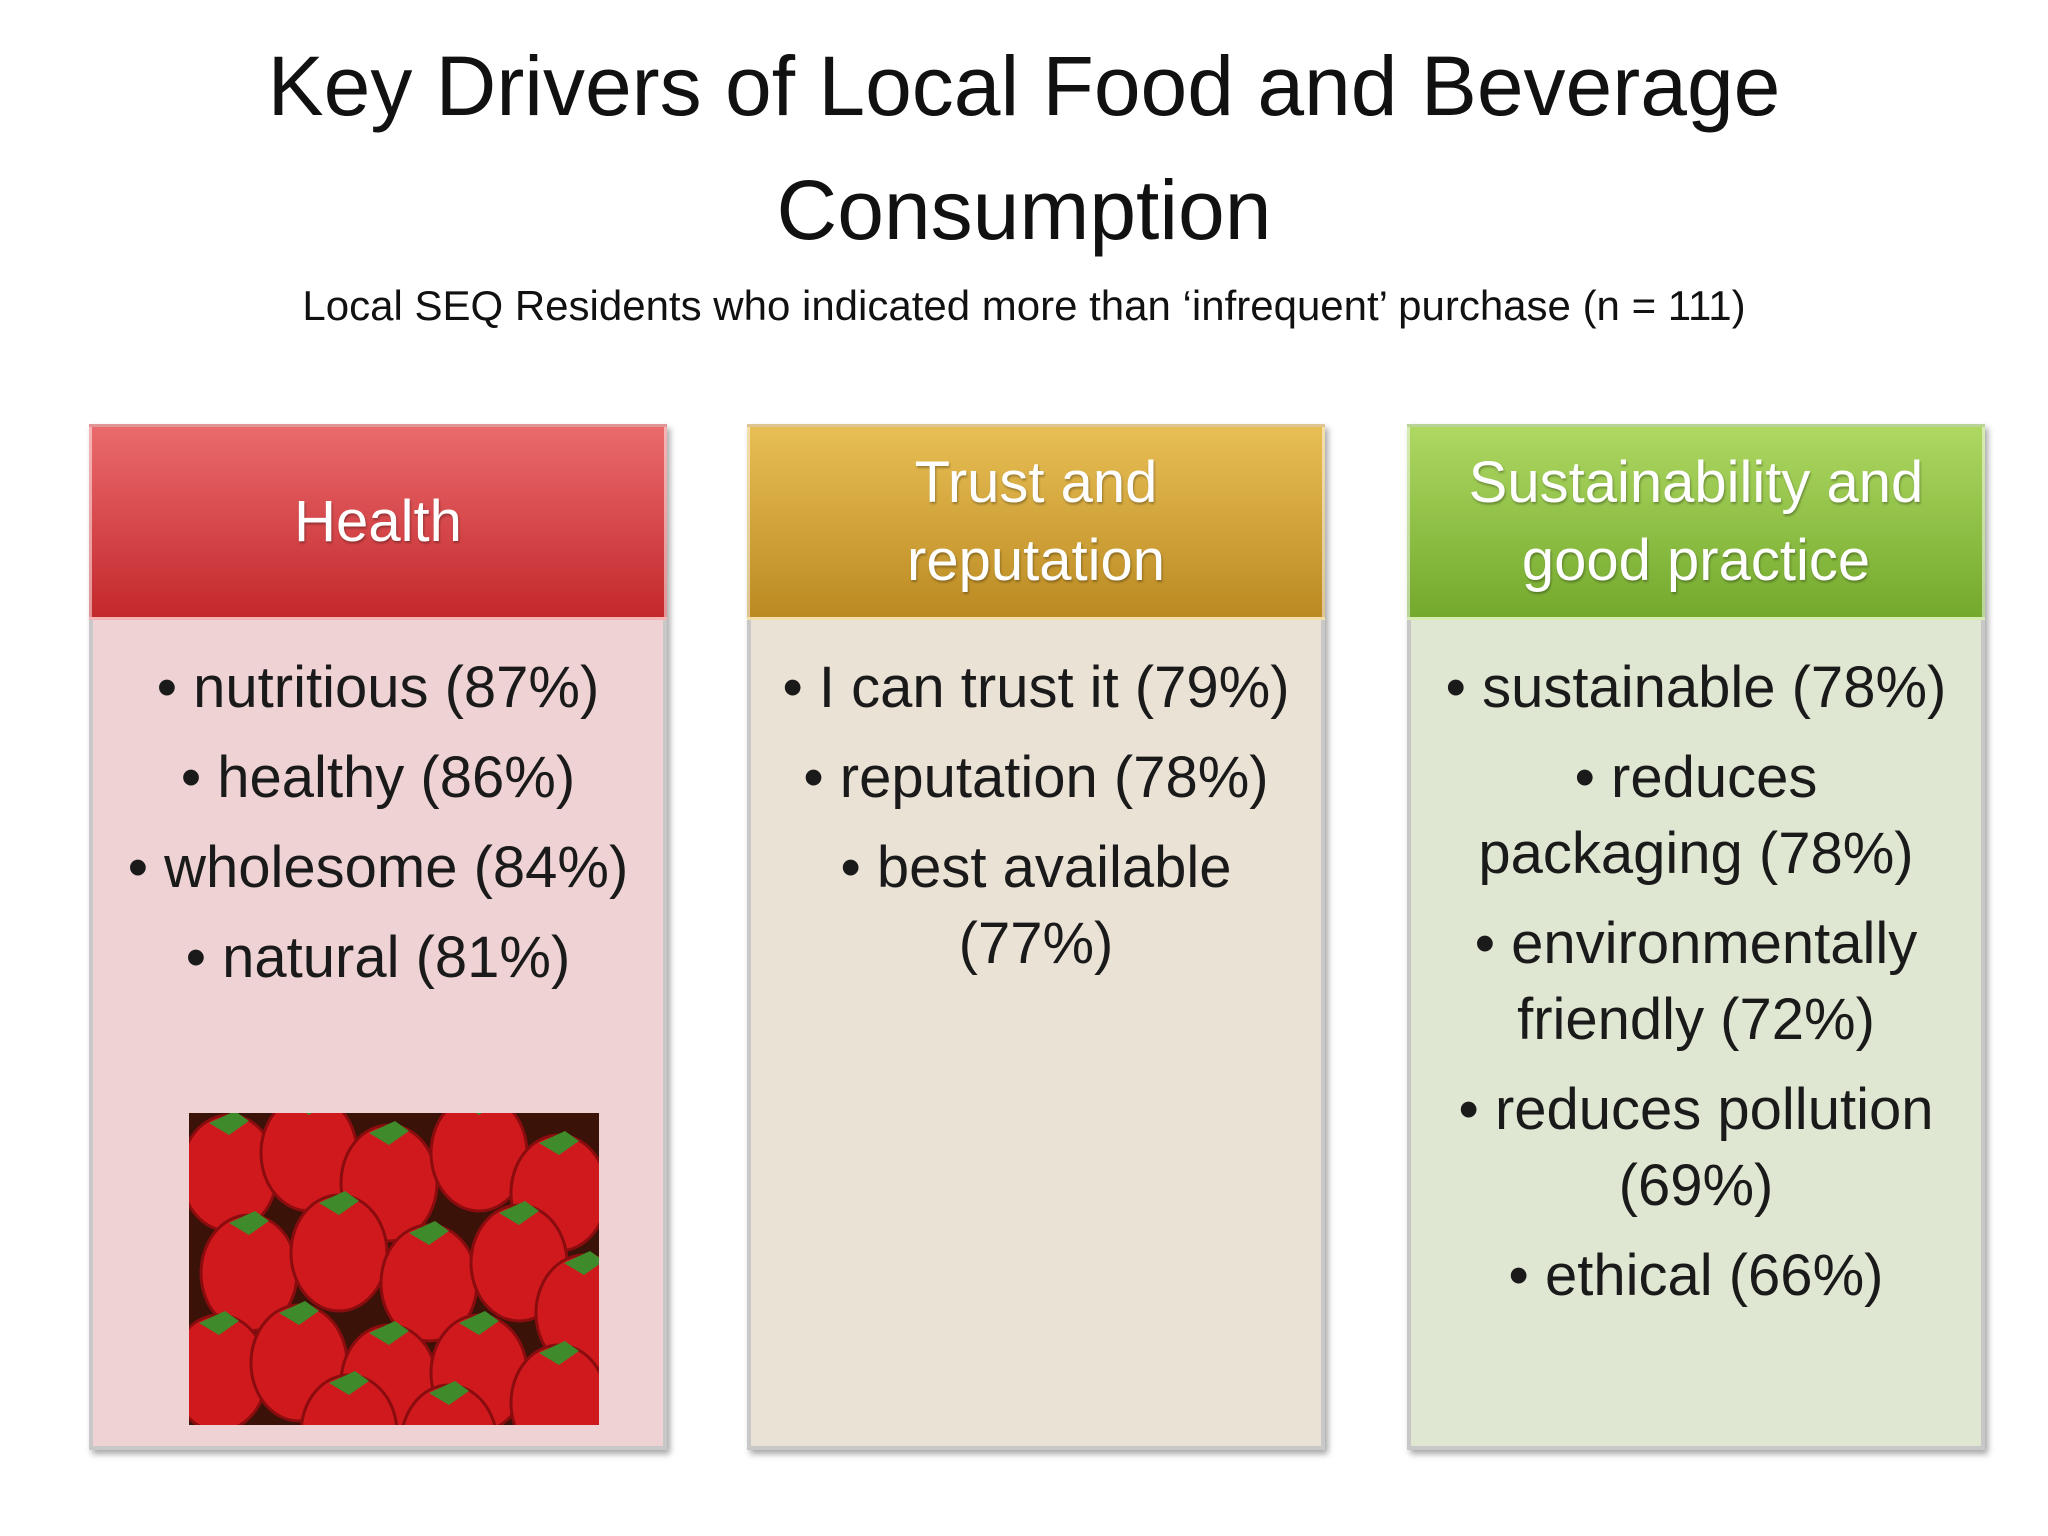 Image resolution: width=2048 pixels, height=1536 pixels. What do you see at coordinates (1696, 1276) in the screenshot?
I see `item: ethical (66%)` at bounding box center [1696, 1276].